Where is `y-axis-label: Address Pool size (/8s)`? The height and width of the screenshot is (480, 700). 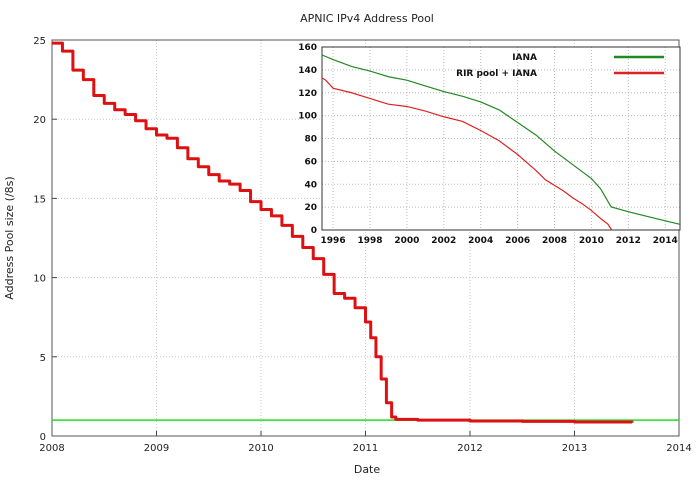
y-axis-label: Address Pool size (/8s) is located at coordinates (9, 237).